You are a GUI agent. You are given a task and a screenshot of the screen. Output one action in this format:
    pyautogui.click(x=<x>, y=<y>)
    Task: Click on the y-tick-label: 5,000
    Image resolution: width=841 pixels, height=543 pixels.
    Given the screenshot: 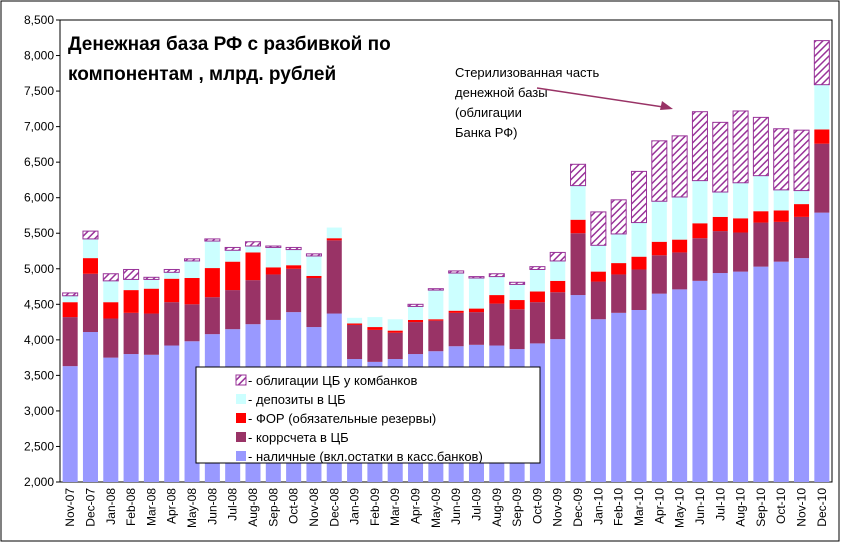 What is the action you would take?
    pyautogui.click(x=39, y=269)
    